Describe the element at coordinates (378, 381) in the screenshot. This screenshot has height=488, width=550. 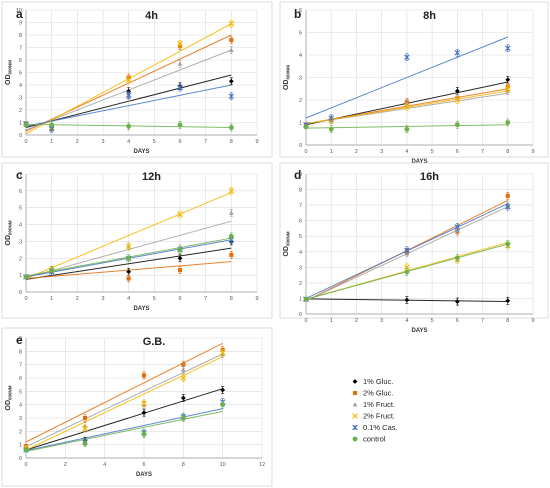
I see `legend-label: 1% Gluc.` at that location.